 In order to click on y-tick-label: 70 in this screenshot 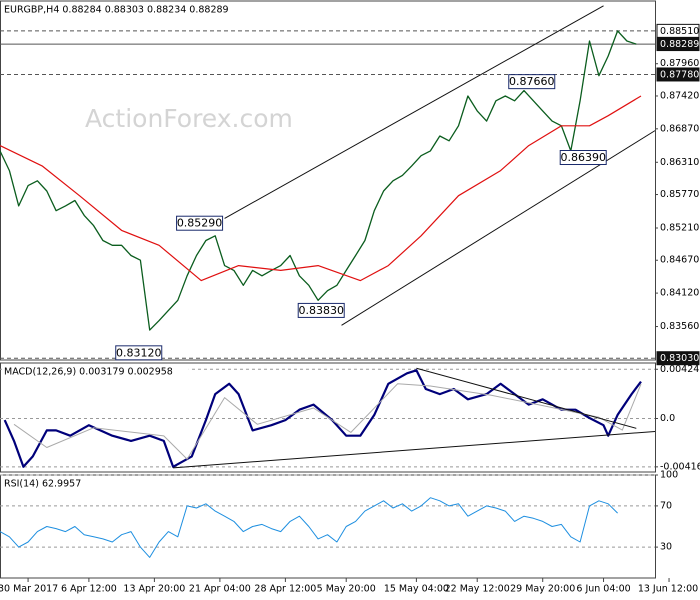, I will do `click(666, 505)`.